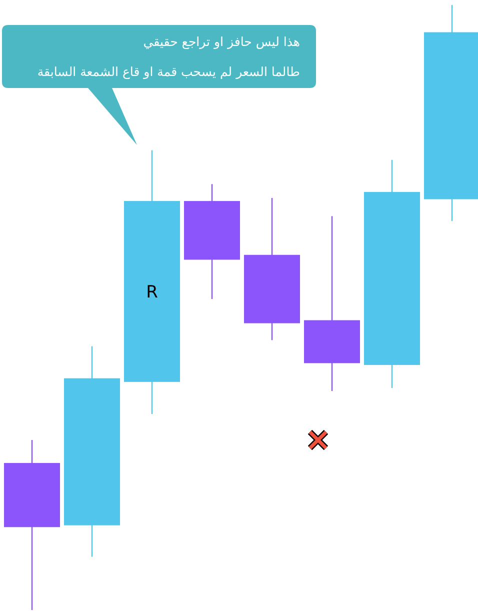 This screenshot has height=611, width=478. I want to click on annotation: طالما السعر لم يسحب قمة او قاع الشمعة السابقة, so click(168, 72).